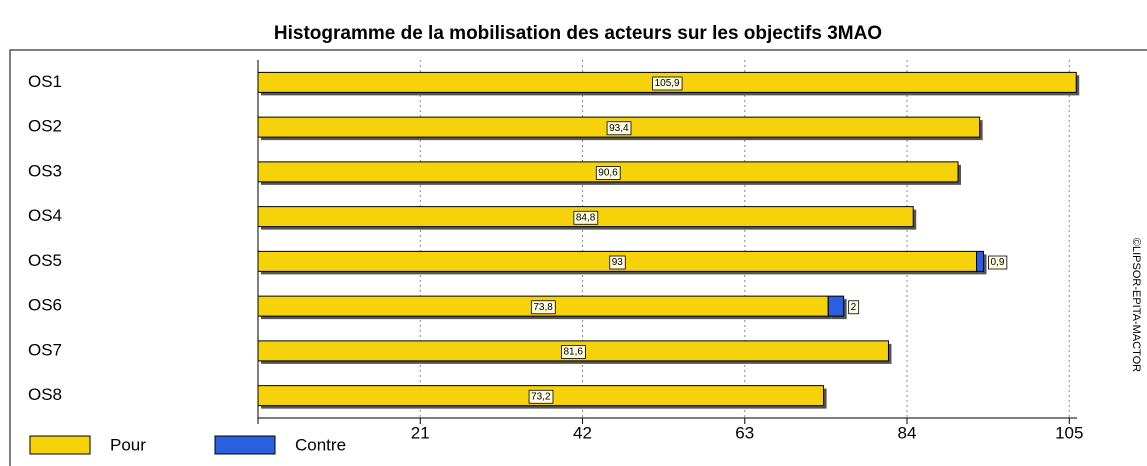 This screenshot has height=466, width=1147. I want to click on data-label: 73,8, so click(543, 307).